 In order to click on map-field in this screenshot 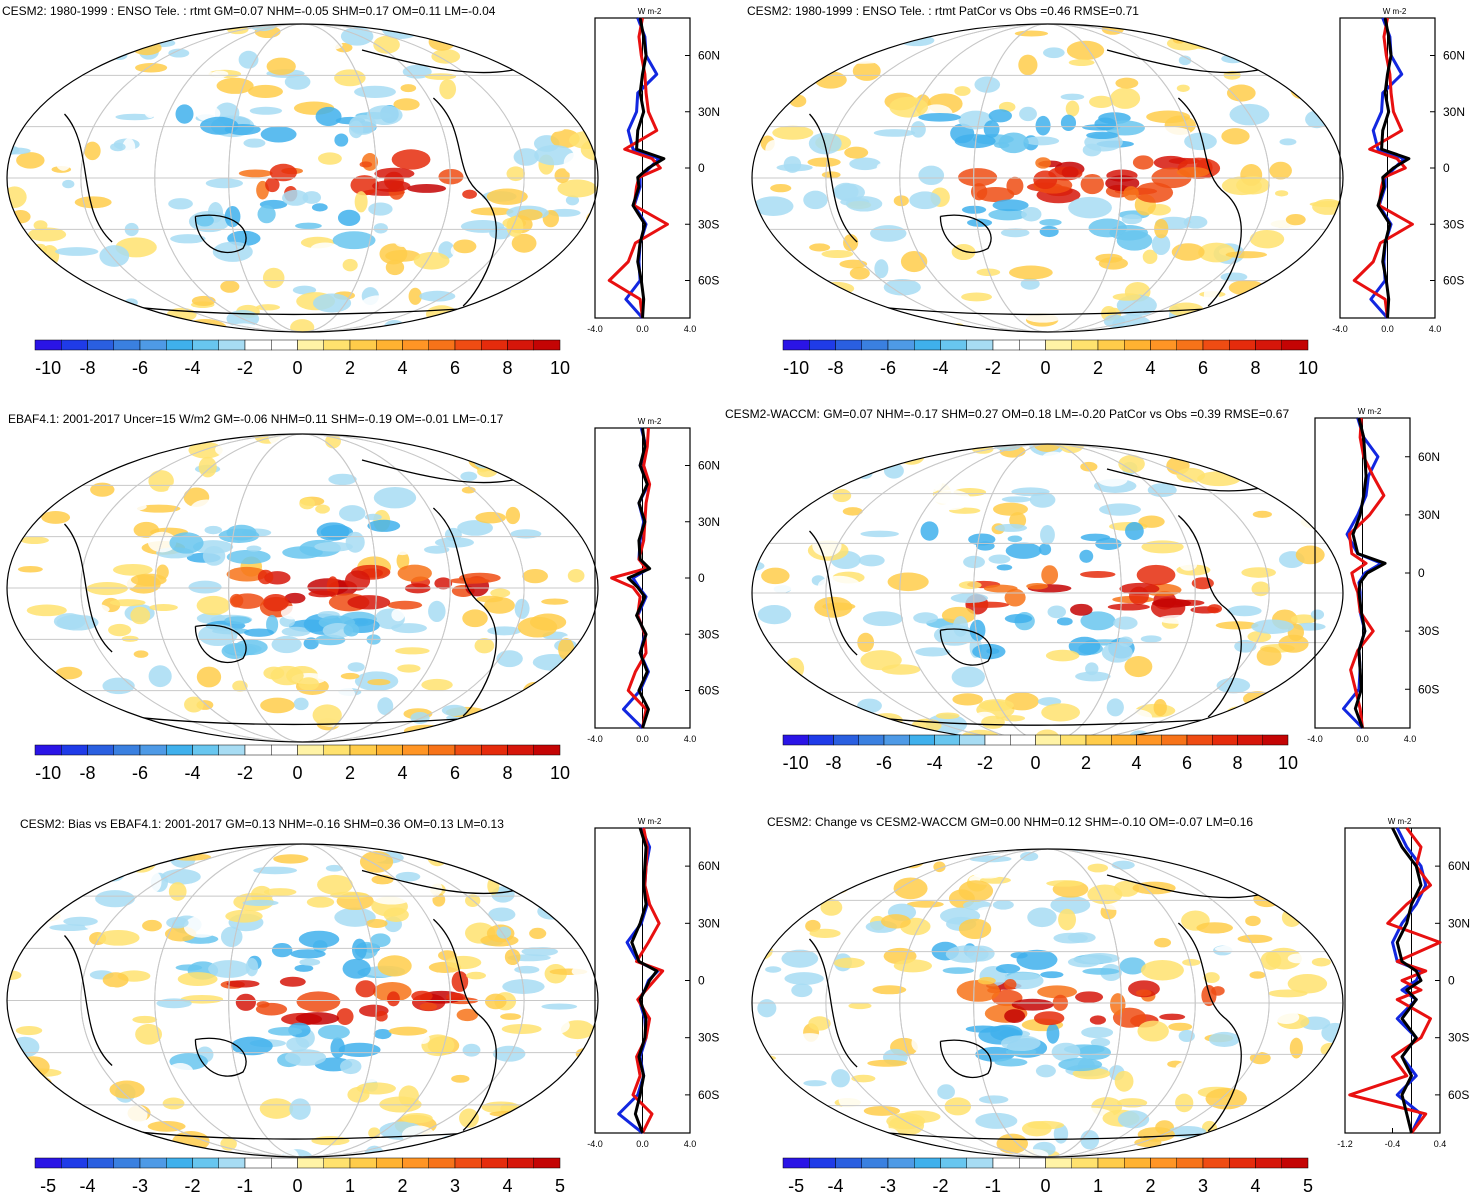, I will do `click(302, 588)`.